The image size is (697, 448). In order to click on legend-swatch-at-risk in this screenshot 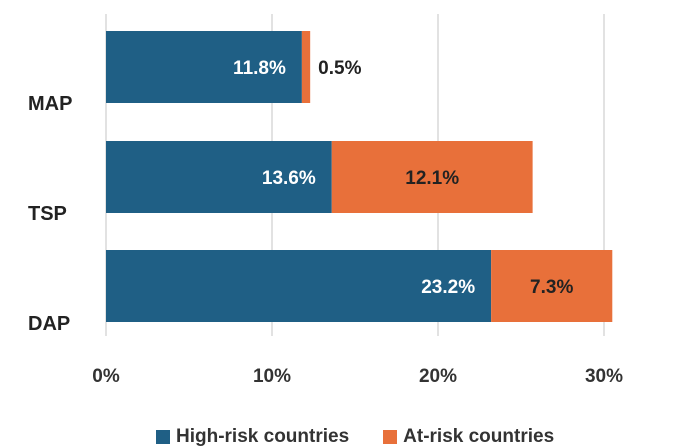, I will do `click(390, 437)`.